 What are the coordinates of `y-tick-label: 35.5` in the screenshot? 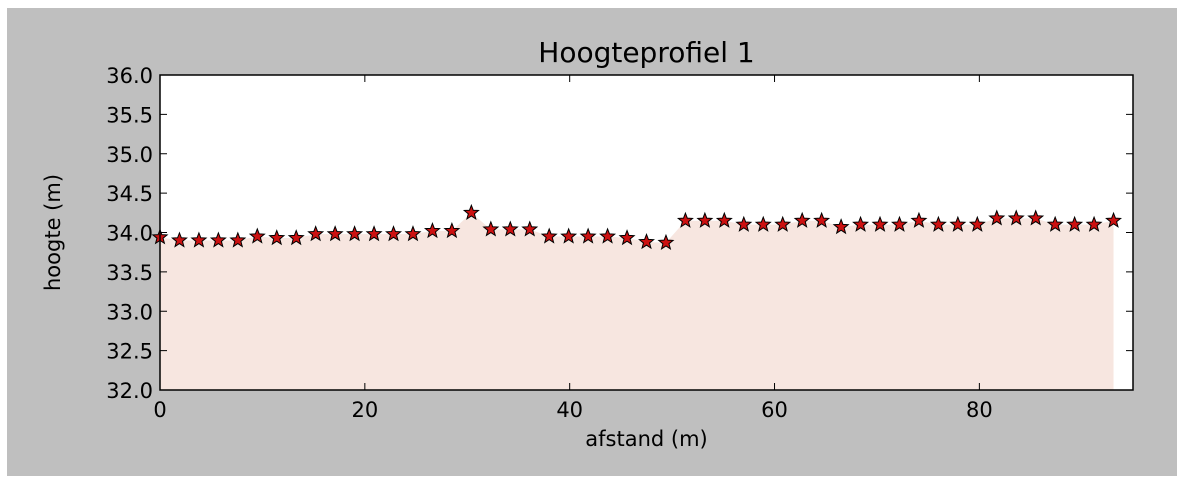 It's located at (129, 115).